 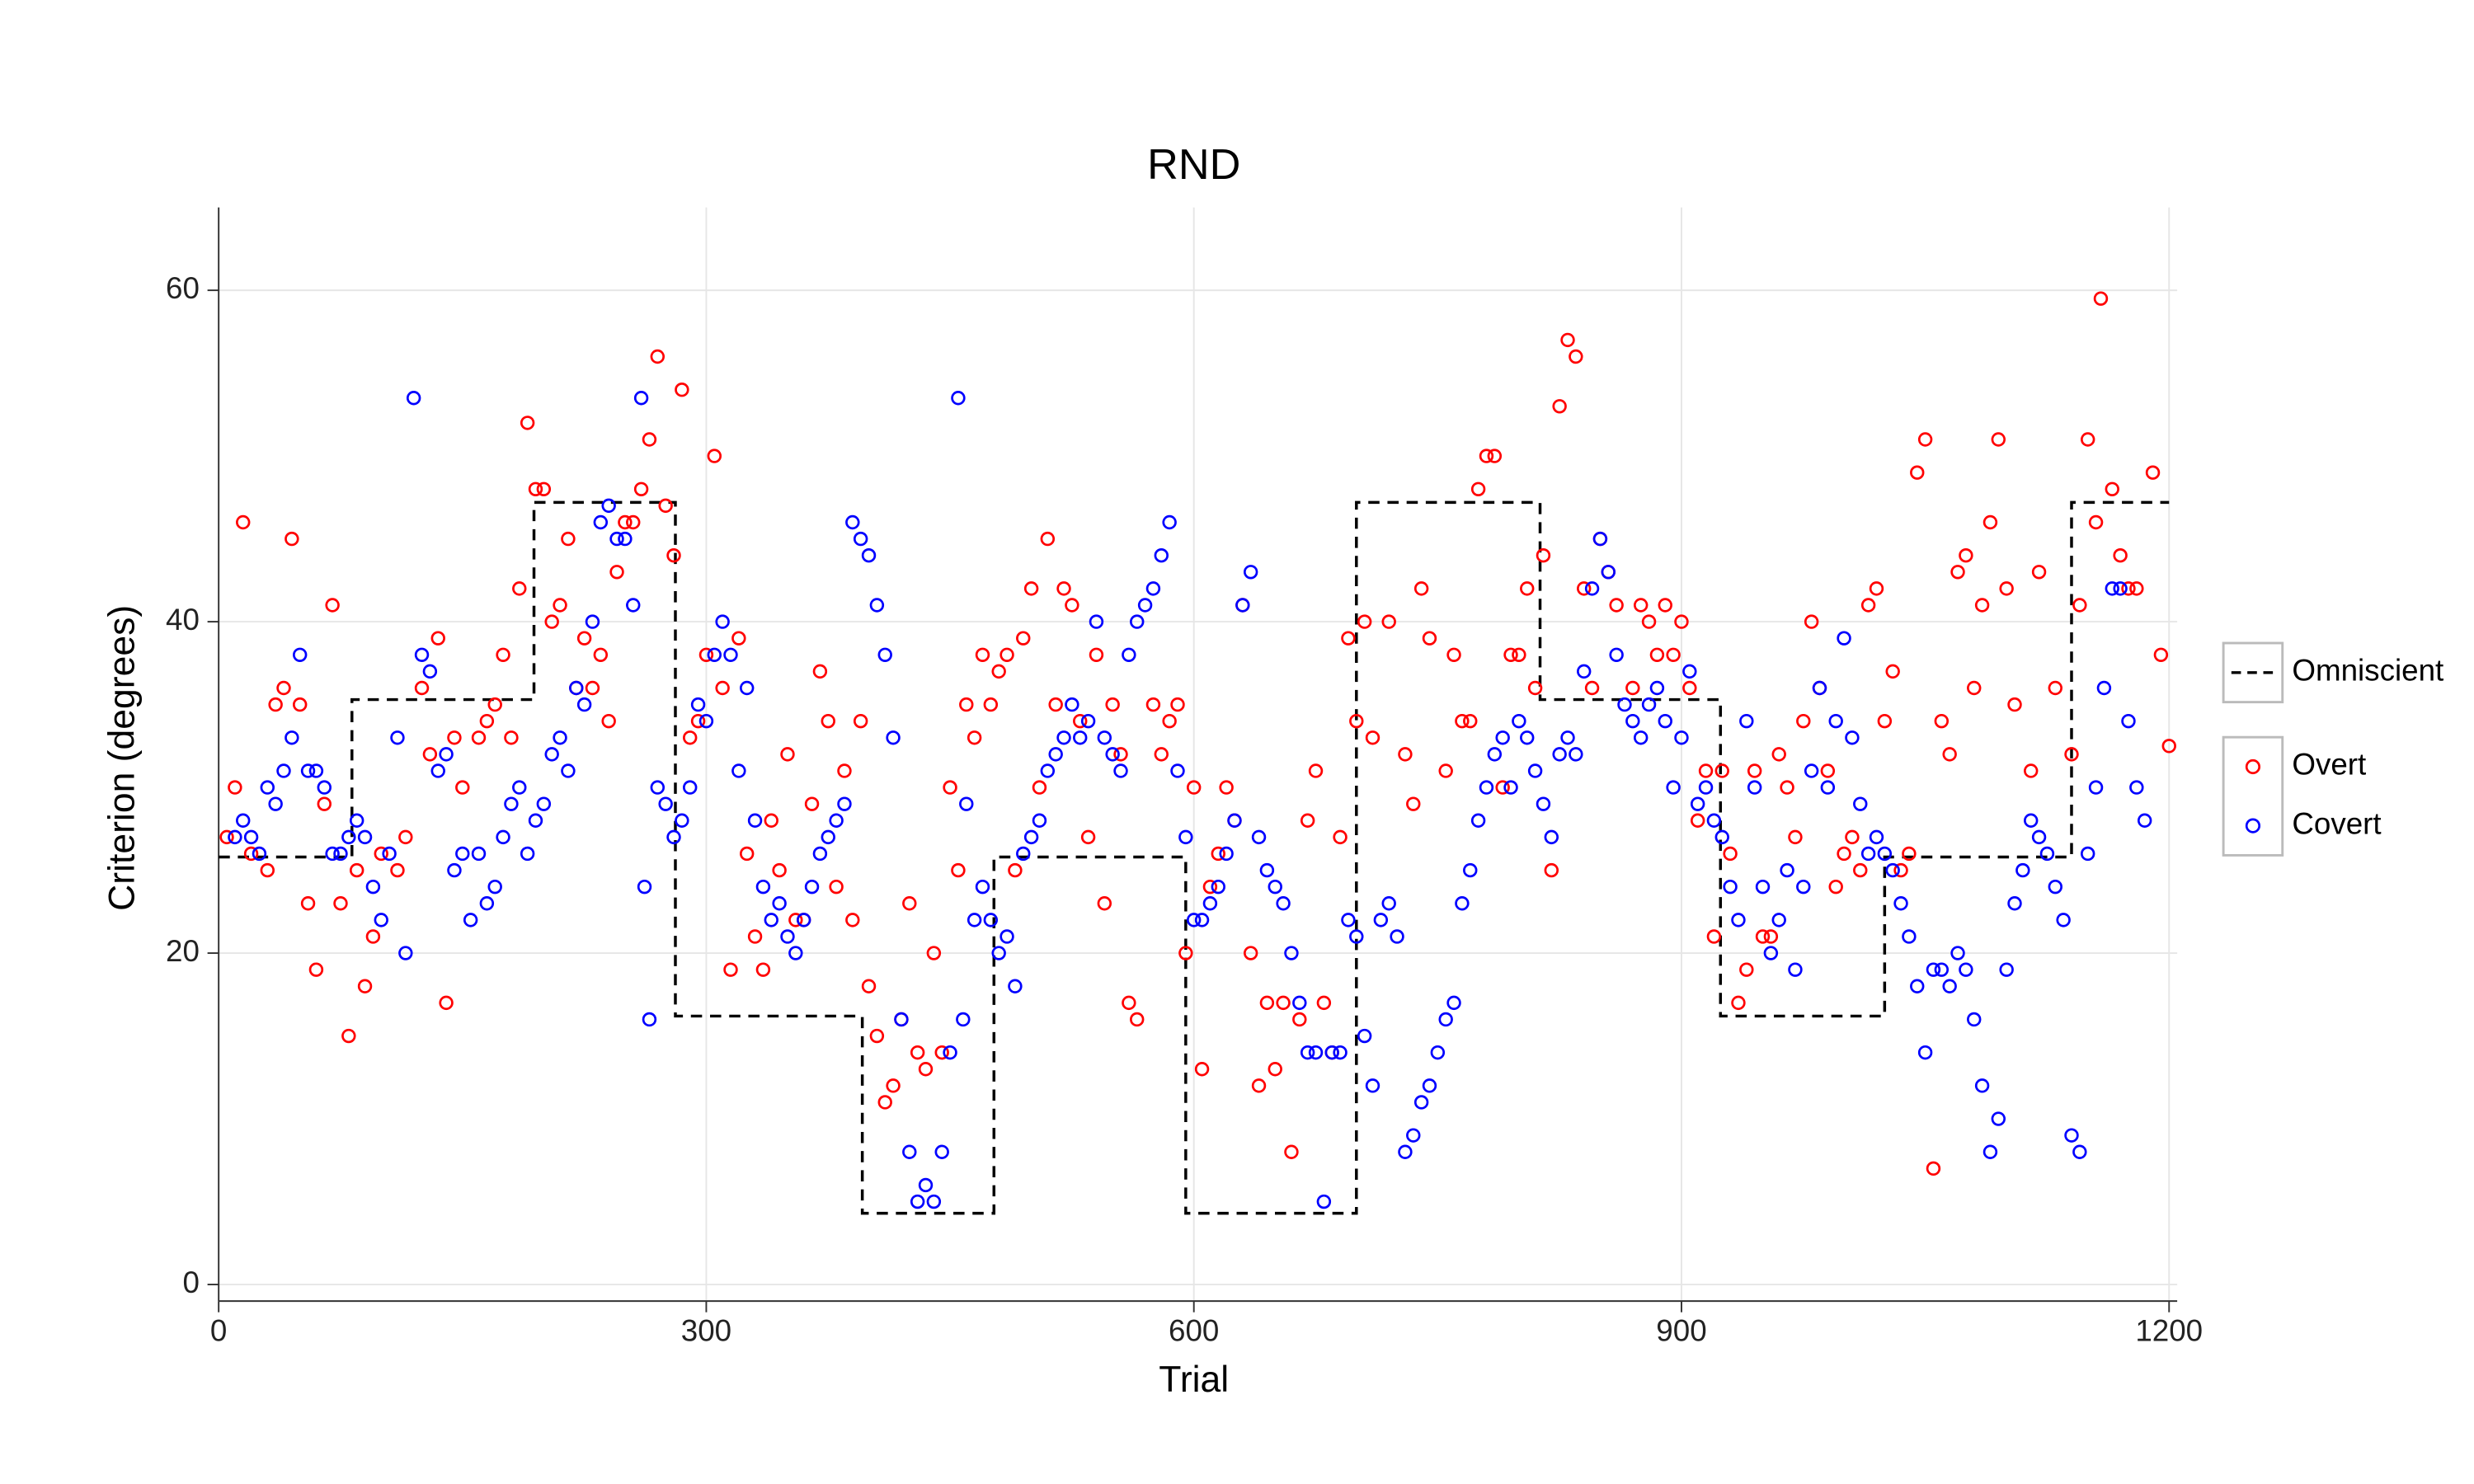 I want to click on x-tick-label: 0, so click(x=218, y=1331).